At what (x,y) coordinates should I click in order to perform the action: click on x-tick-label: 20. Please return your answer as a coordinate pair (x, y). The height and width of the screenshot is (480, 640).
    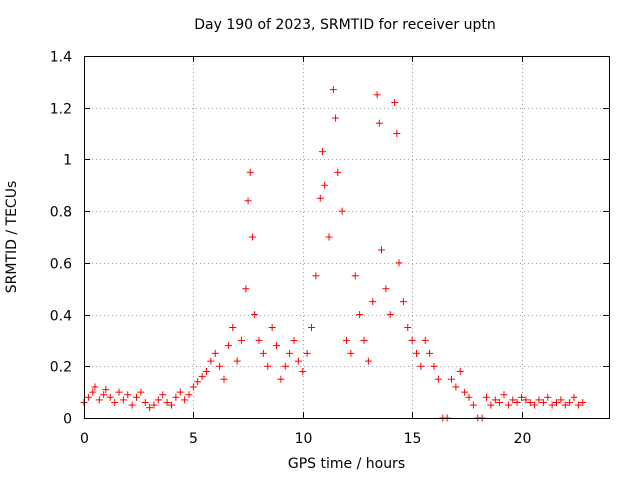
    Looking at the image, I should click on (523, 439).